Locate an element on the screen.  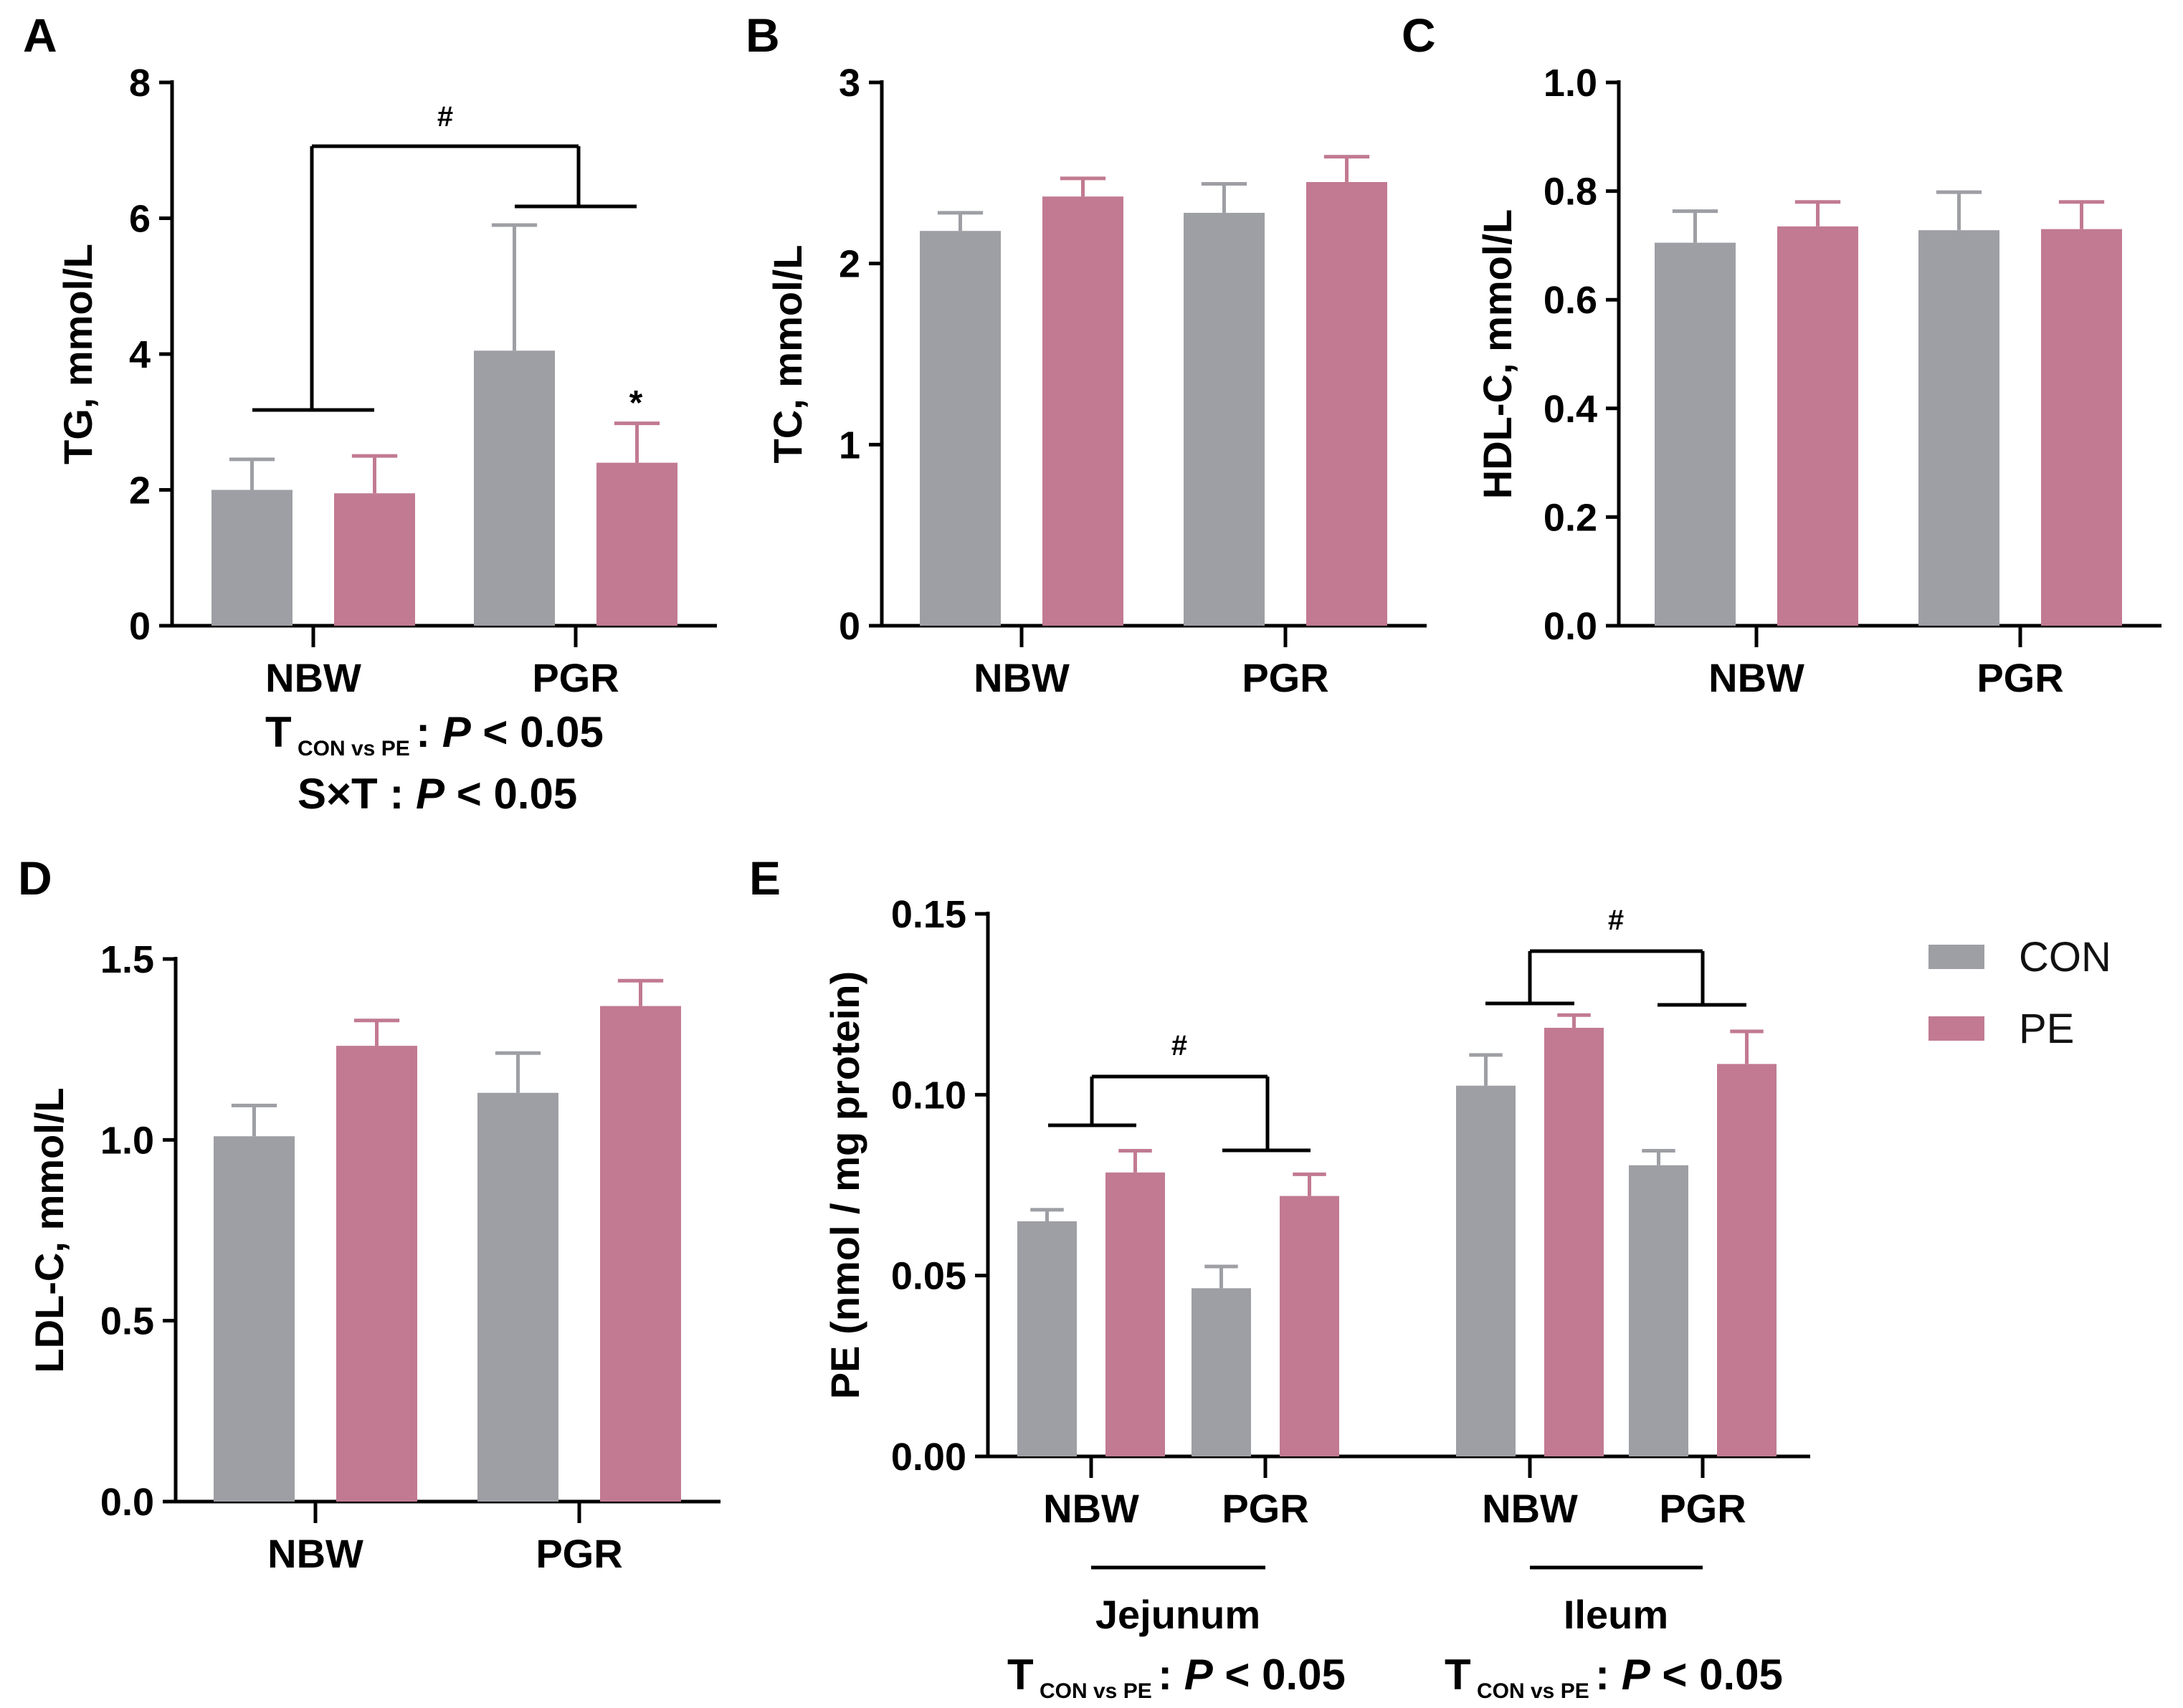
x-tick-label-a-pgr: PGR is located at coordinates (575, 677).